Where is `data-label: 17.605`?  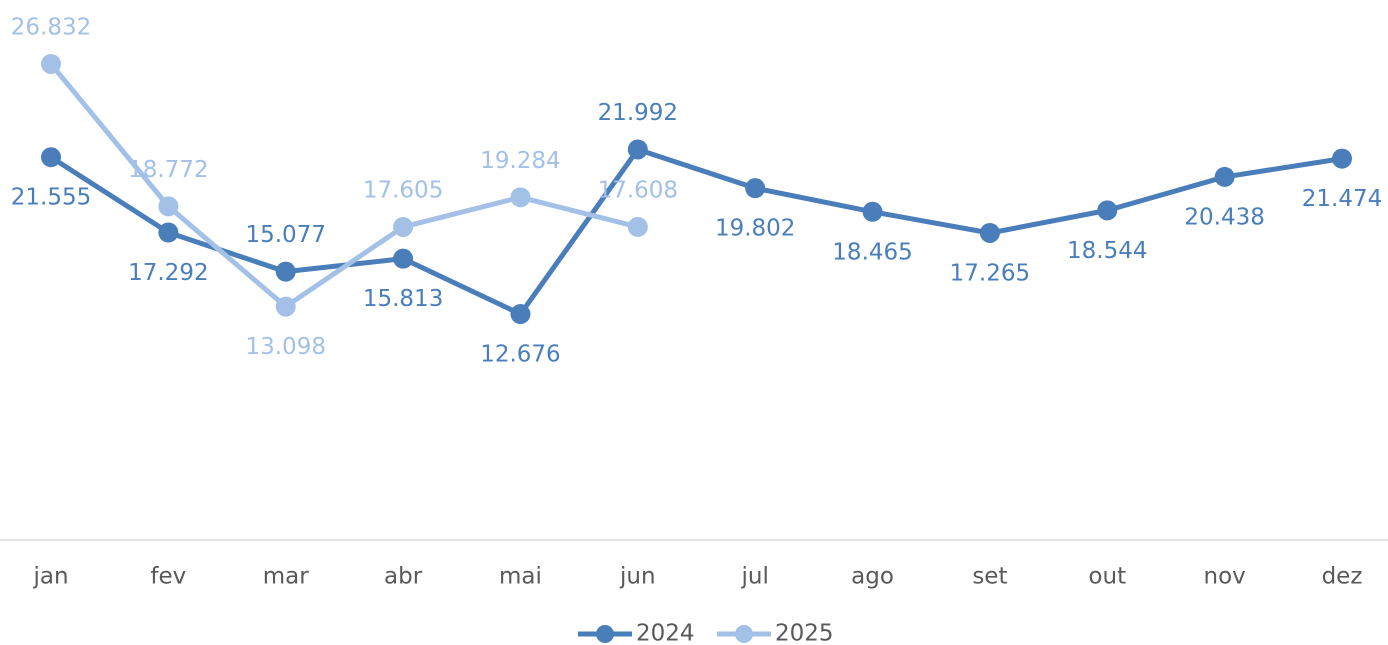 data-label: 17.605 is located at coordinates (403, 190).